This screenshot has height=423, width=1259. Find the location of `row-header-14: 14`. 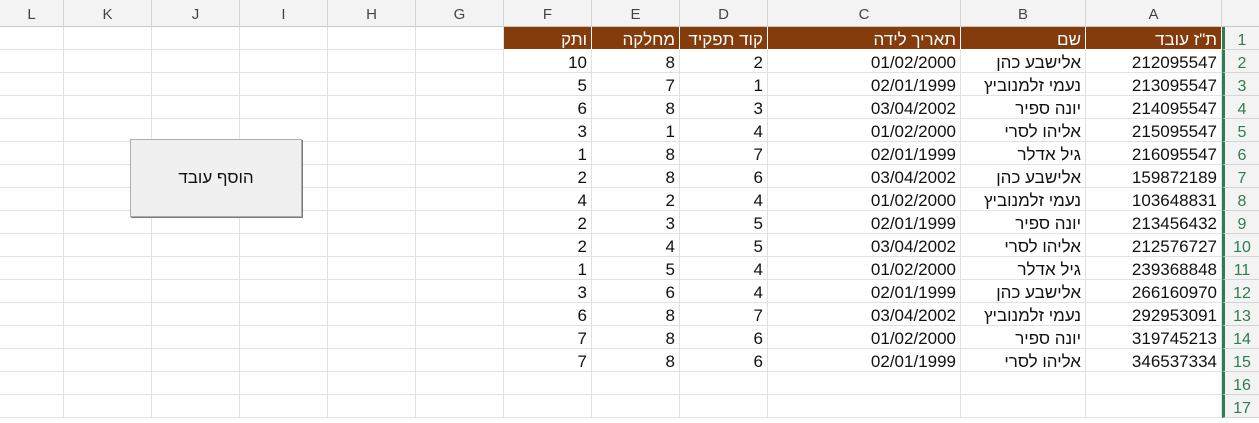

row-header-14: 14 is located at coordinates (1240, 337).